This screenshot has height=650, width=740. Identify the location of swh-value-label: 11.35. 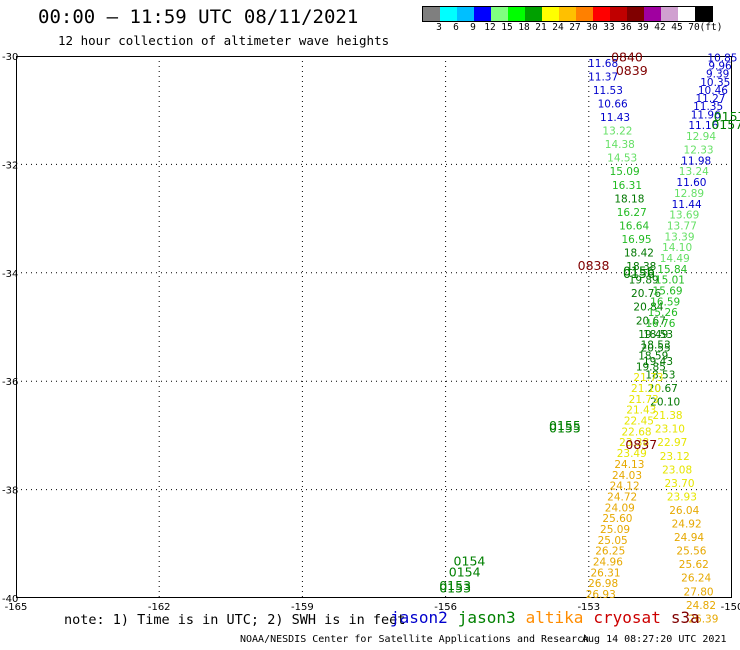
(708, 107).